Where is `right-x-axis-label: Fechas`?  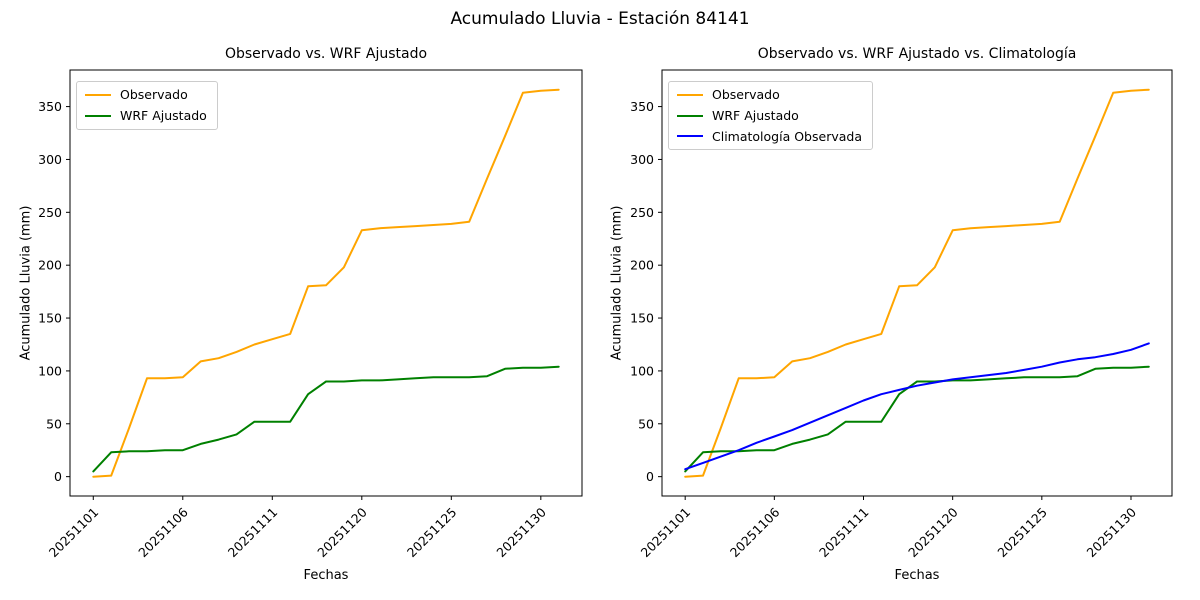
right-x-axis-label: Fechas is located at coordinates (917, 575).